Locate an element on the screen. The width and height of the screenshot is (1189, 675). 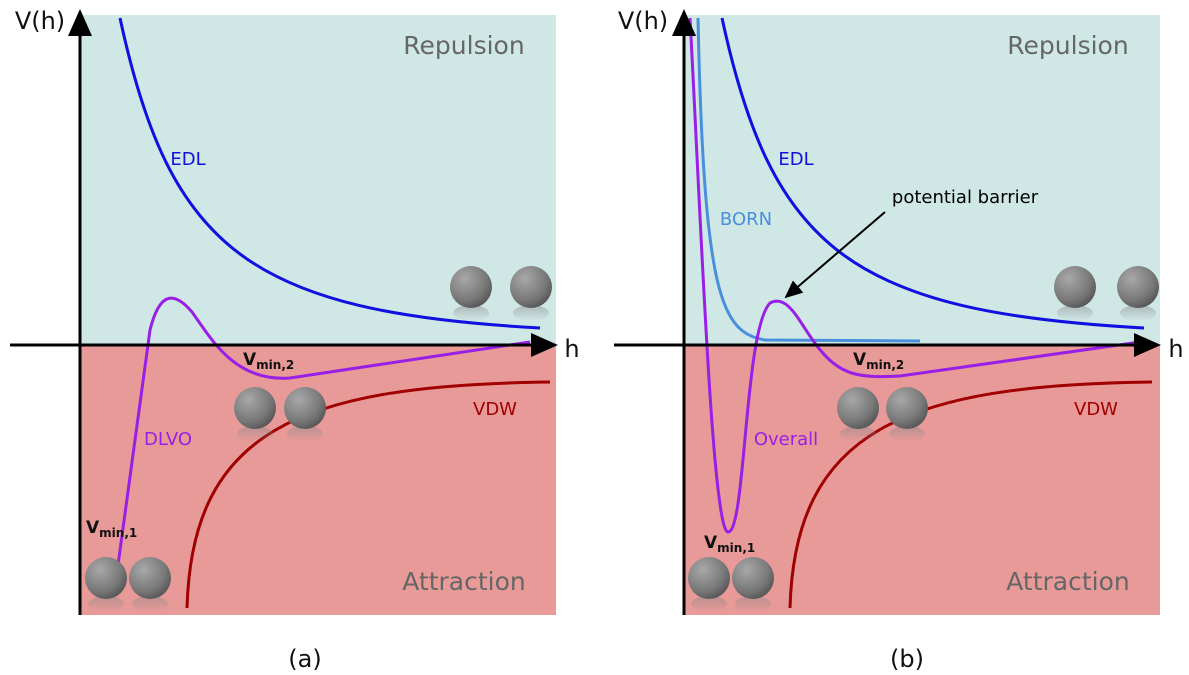
born-curve is located at coordinates (808, 180).